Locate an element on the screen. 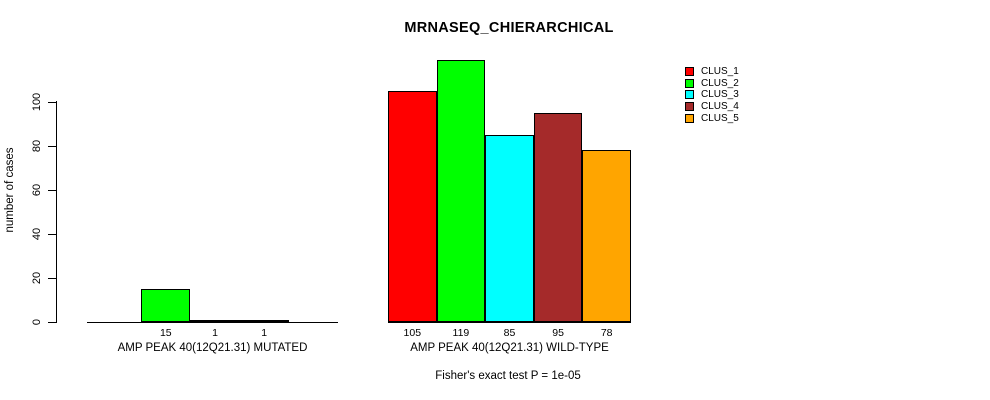 This screenshot has width=990, height=400. bar-clus_4-group1 is located at coordinates (264, 321).